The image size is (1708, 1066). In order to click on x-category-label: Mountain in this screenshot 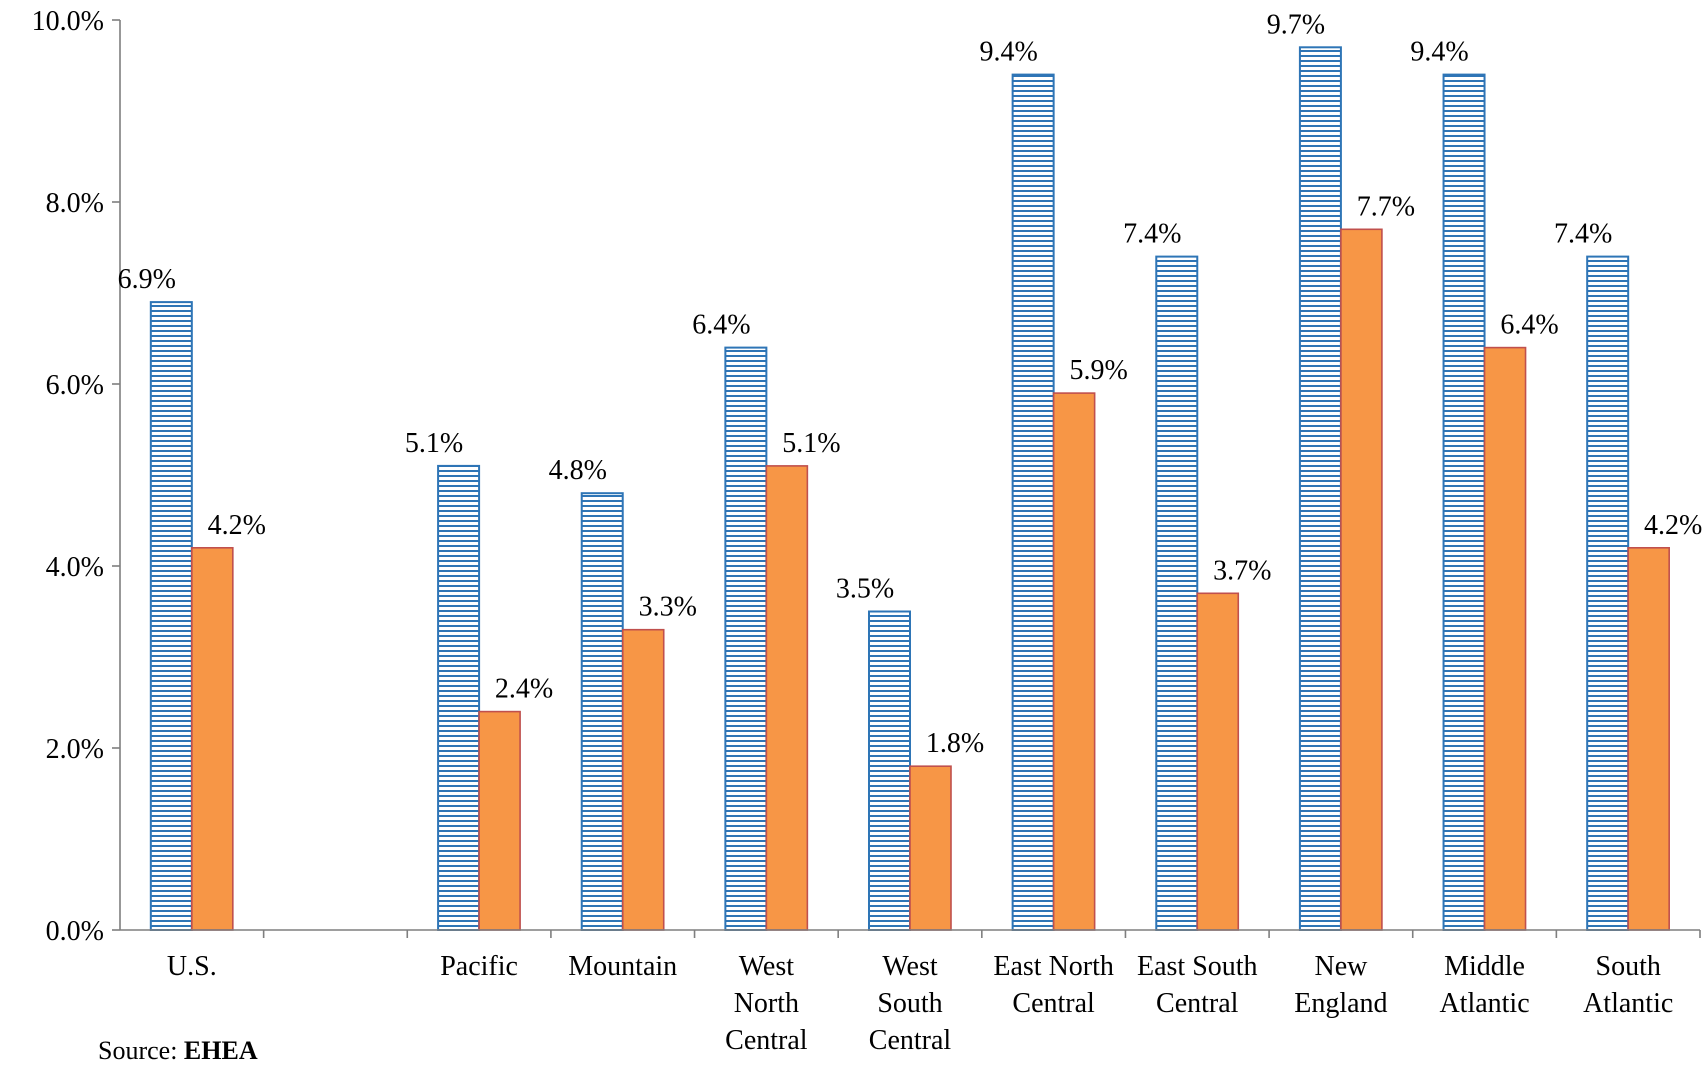, I will do `click(622, 966)`.